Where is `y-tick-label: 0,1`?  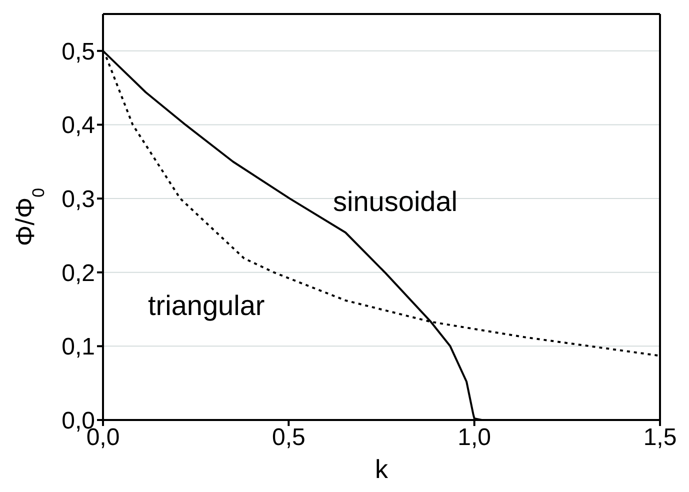
y-tick-label: 0,1 is located at coordinates (78, 347).